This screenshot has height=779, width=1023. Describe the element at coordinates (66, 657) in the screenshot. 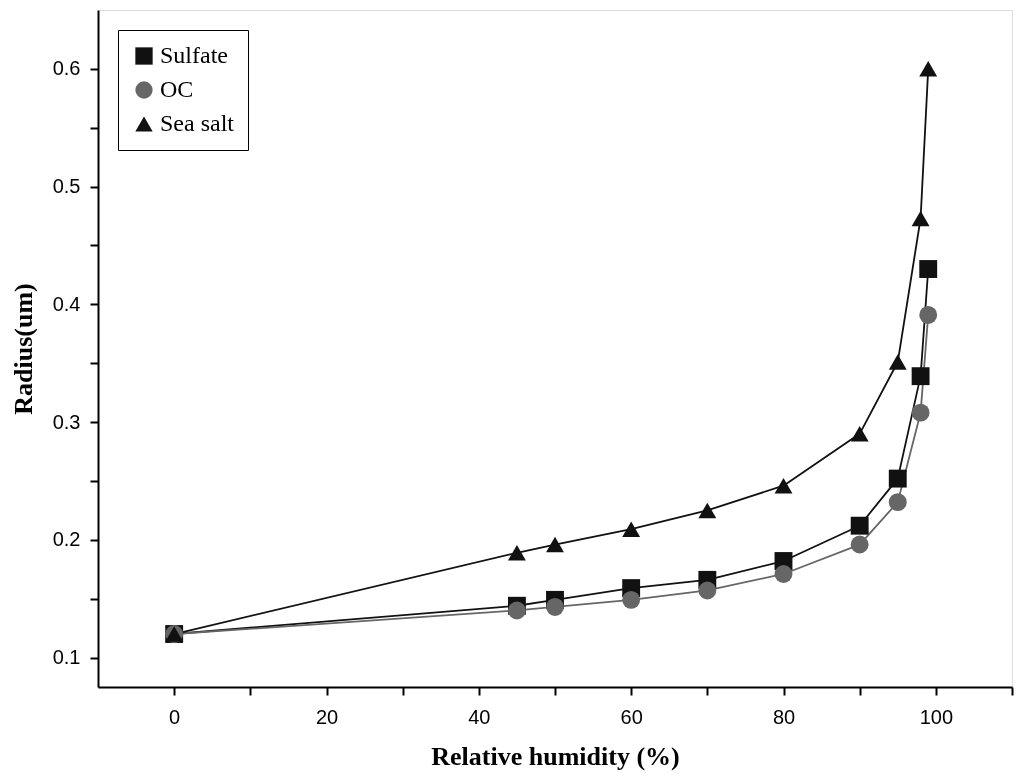

I see `y-tick-label: 0.1` at that location.